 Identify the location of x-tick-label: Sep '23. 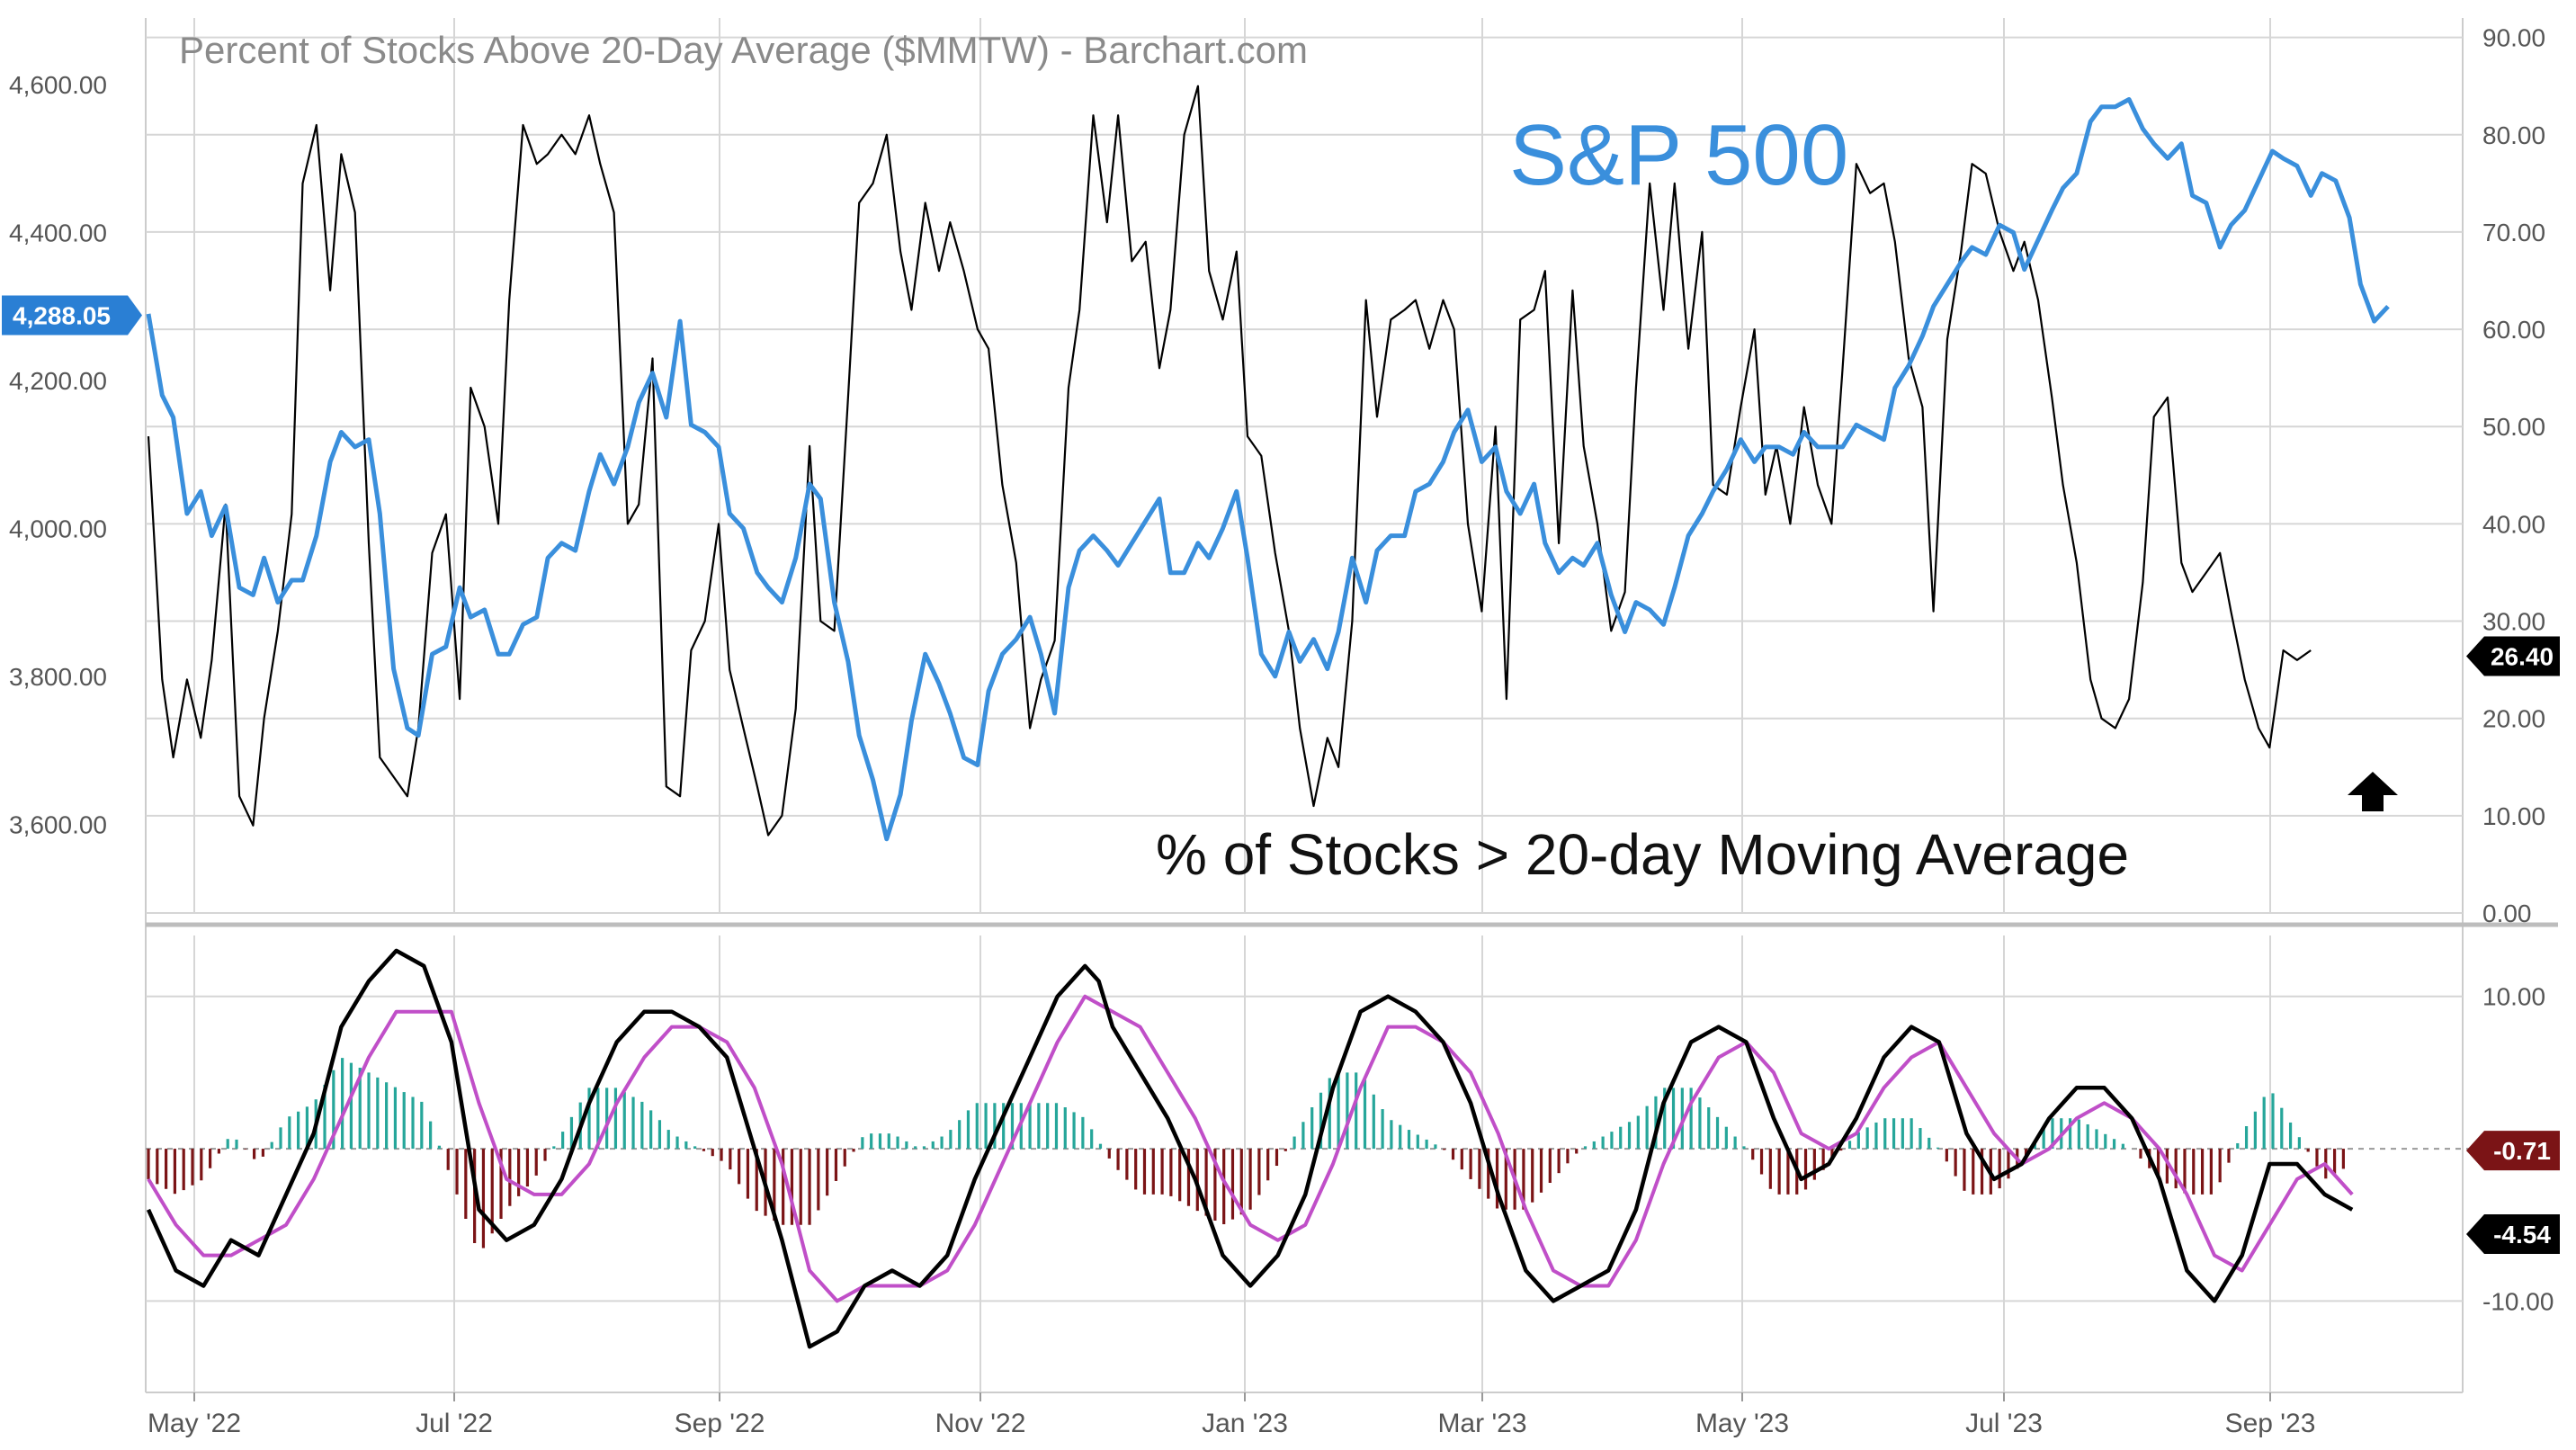
(2270, 1424).